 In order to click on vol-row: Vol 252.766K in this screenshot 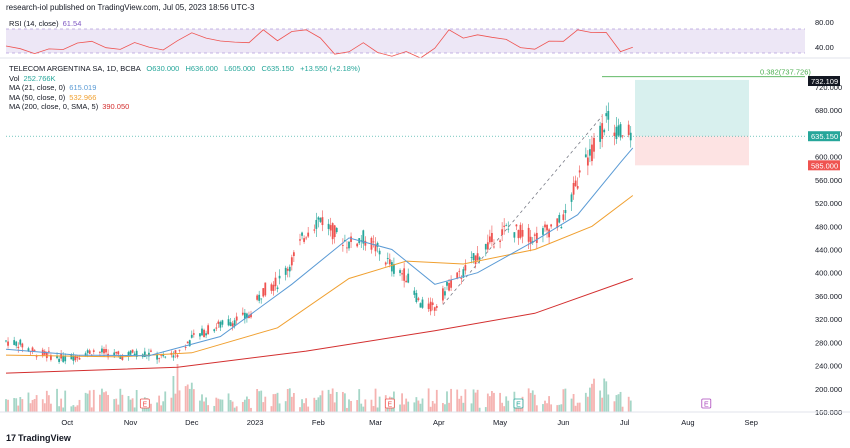, I will do `click(184, 79)`.